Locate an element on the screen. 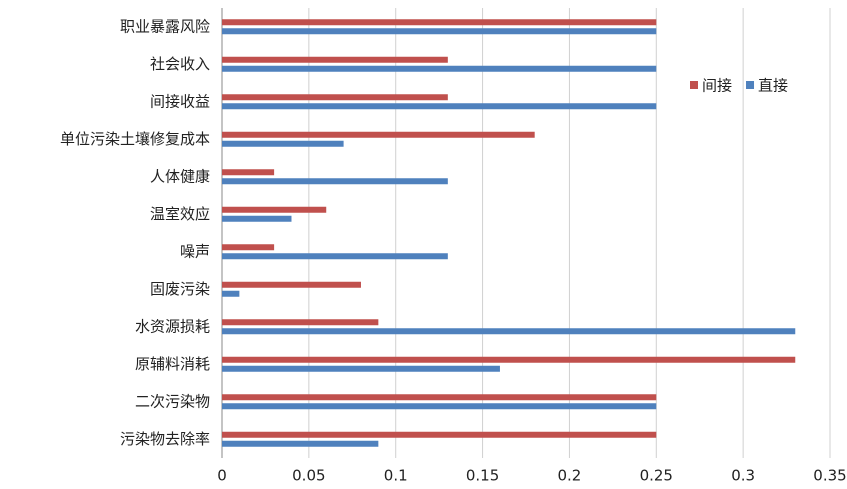 The height and width of the screenshot is (489, 847). legend-label: 间接 is located at coordinates (717, 86).